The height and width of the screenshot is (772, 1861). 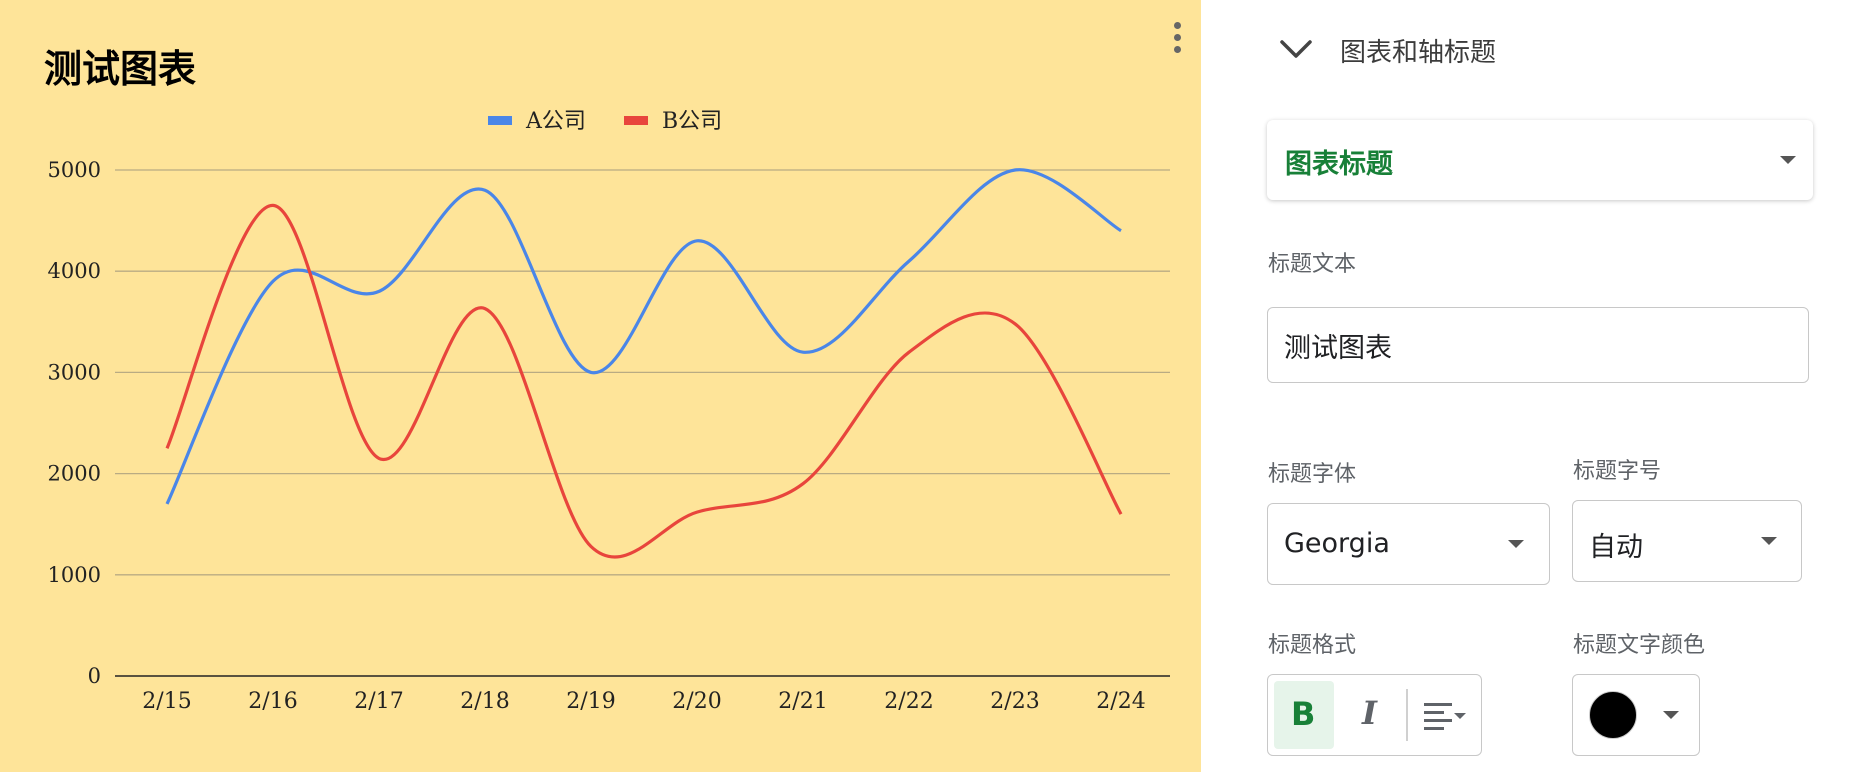 I want to click on y-tick-label: 4000, so click(x=74, y=271).